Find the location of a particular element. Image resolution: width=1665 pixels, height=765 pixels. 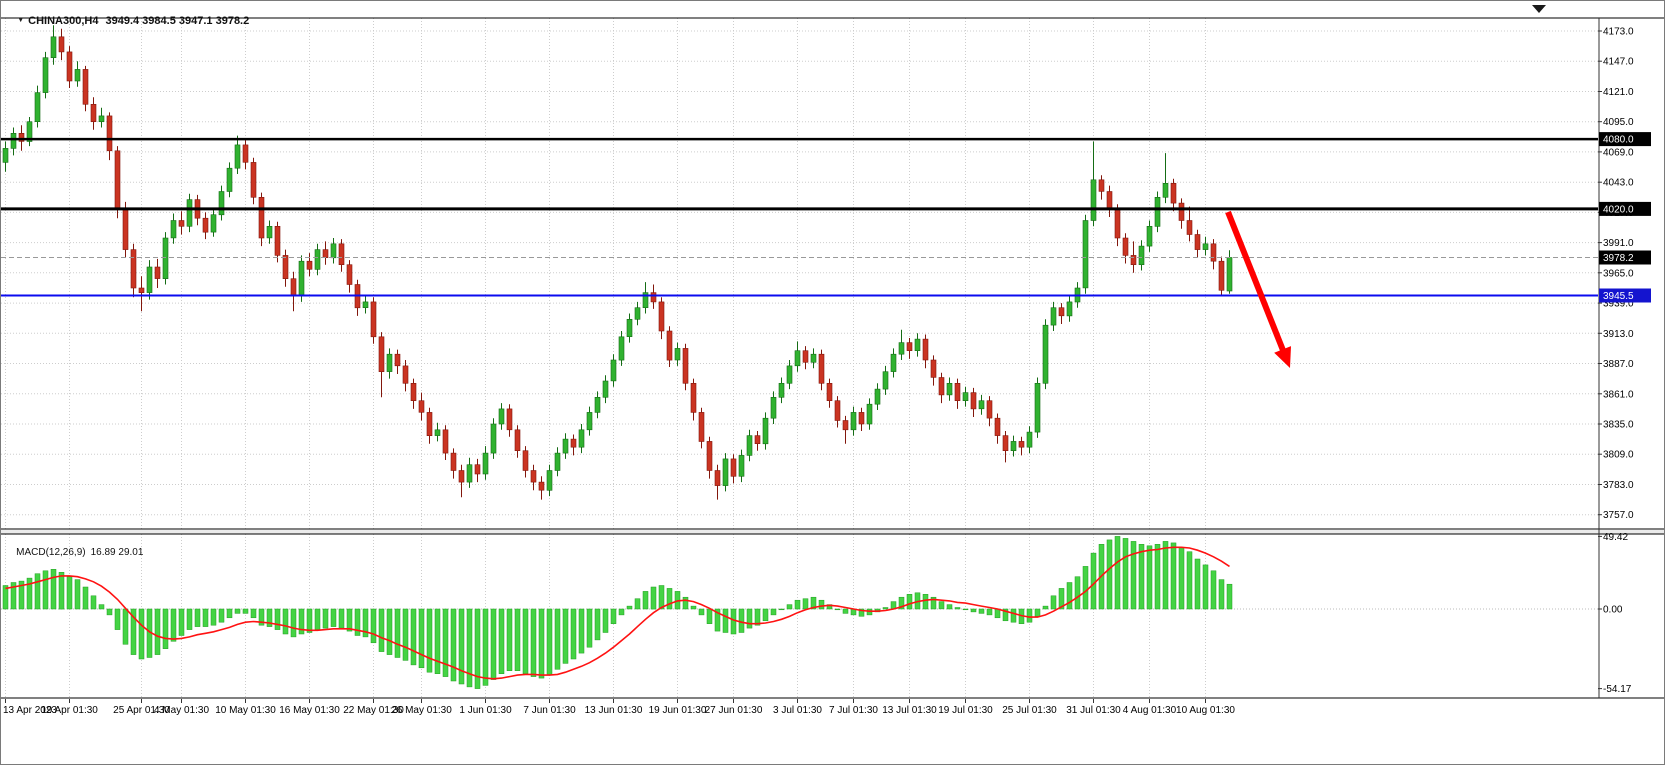

svg-text: 3 Jul 01:30 is located at coordinates (797, 710).